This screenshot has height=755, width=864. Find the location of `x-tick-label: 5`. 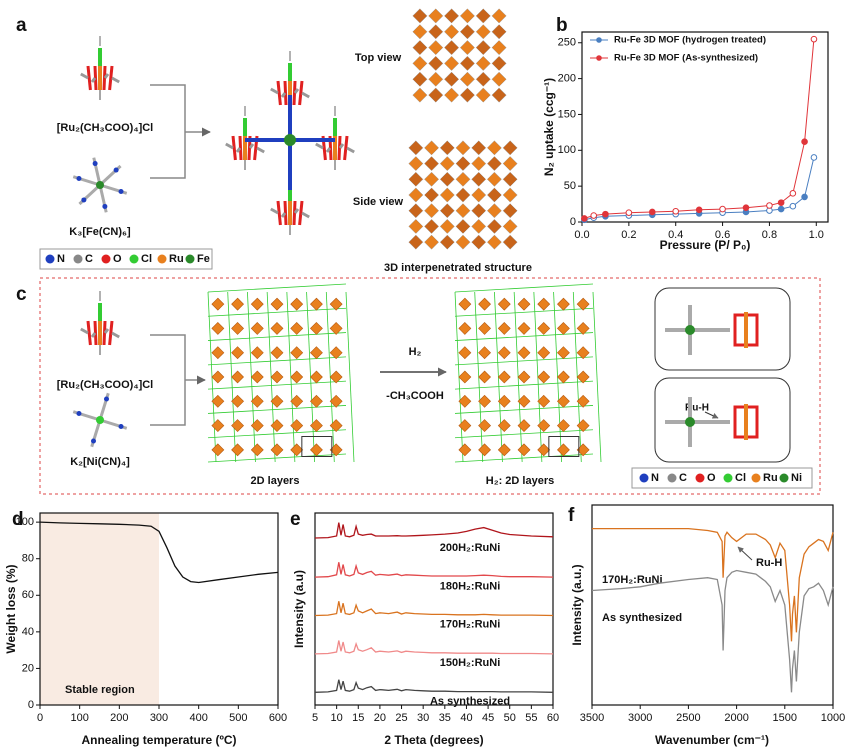

x-tick-label: 5 is located at coordinates (315, 718).